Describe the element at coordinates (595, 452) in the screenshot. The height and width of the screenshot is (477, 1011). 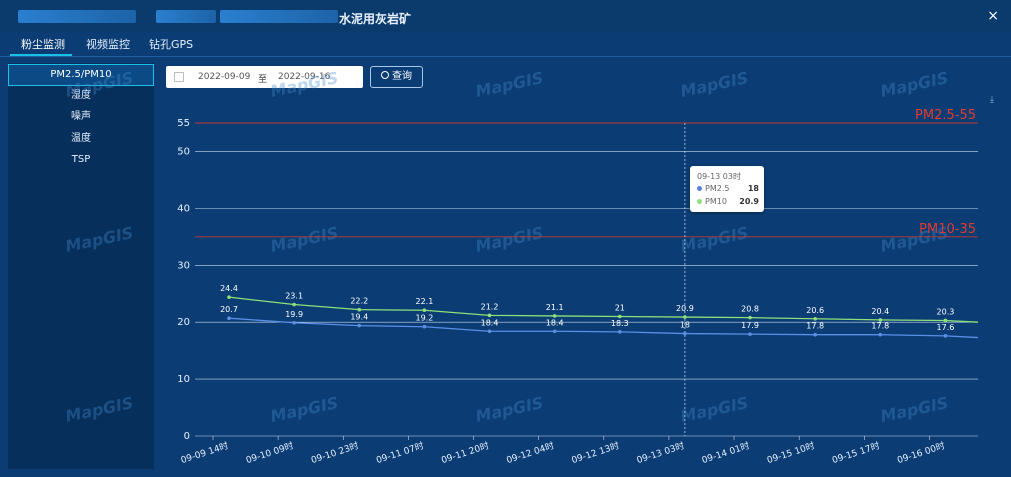
I see `x-tick-label: 09-12 13时` at that location.